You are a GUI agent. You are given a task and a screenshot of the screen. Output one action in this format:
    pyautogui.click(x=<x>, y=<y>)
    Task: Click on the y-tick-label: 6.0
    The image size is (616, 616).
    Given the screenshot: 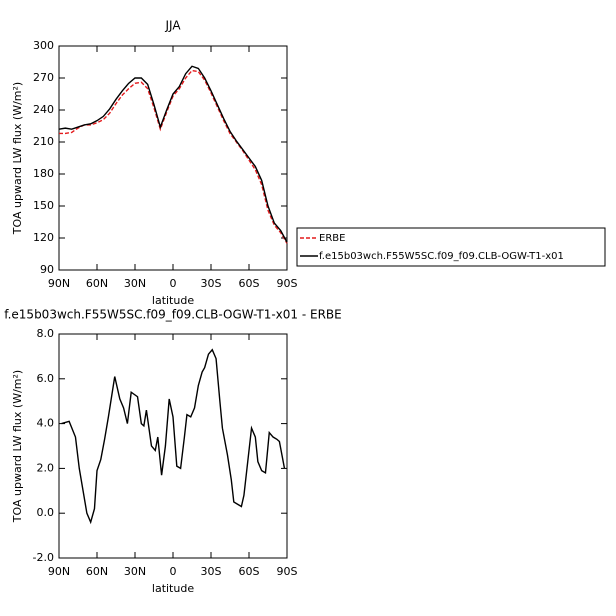 What is the action you would take?
    pyautogui.click(x=46, y=378)
    